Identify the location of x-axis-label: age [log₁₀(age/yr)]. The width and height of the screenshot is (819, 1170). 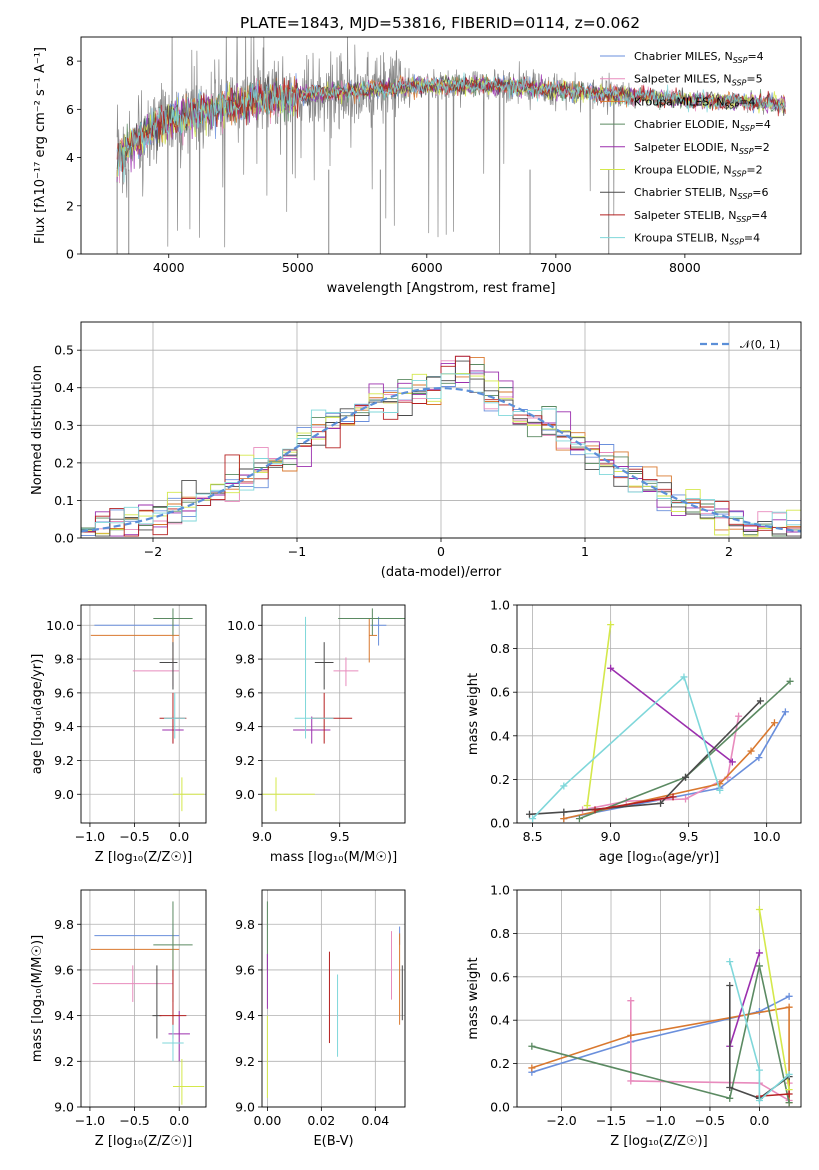
(659, 857).